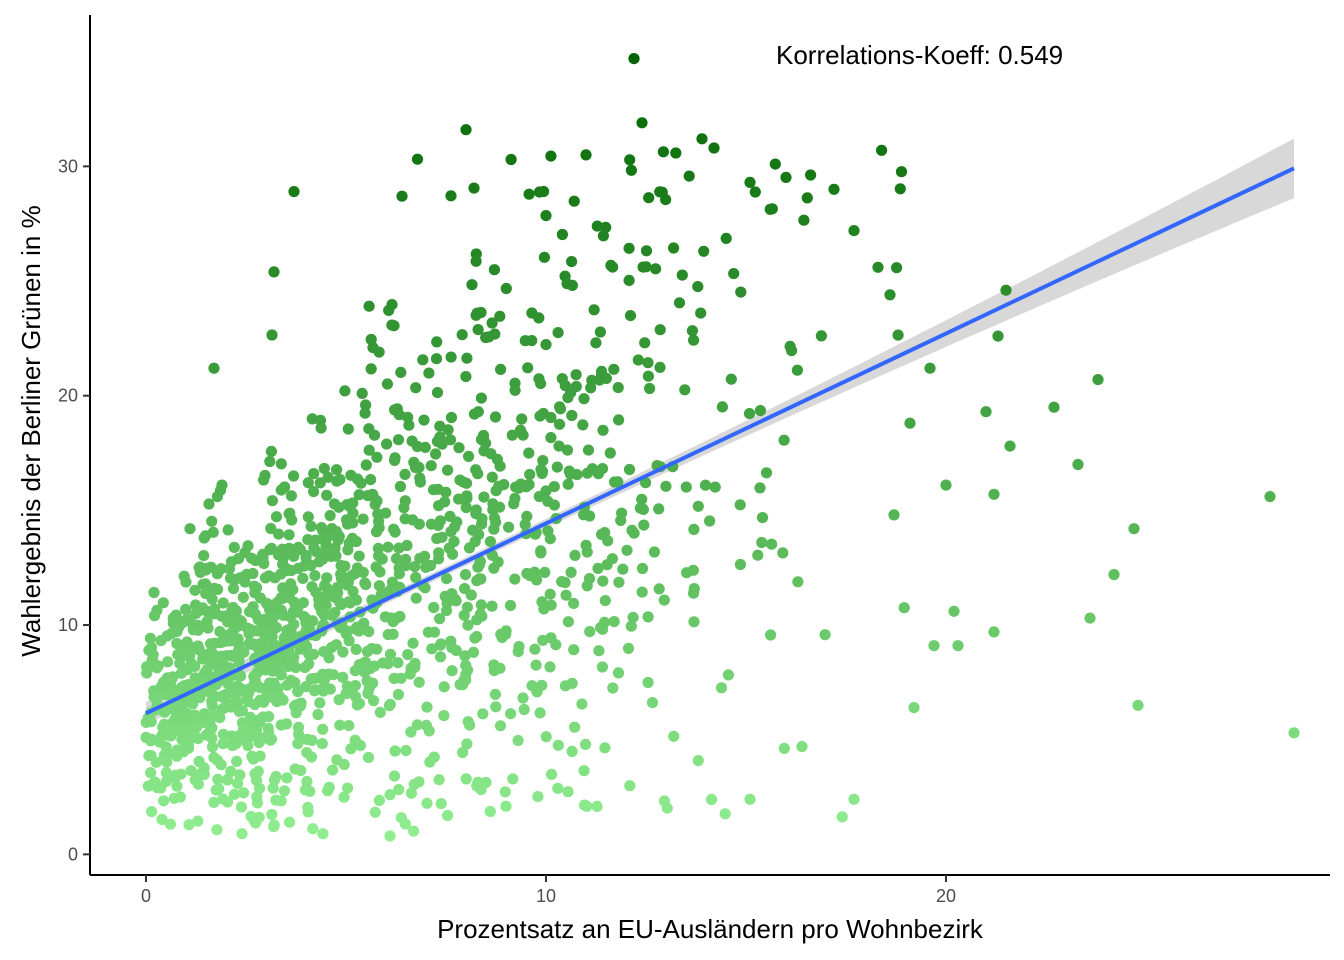  I want to click on y-tick-label: 0, so click(73, 854).